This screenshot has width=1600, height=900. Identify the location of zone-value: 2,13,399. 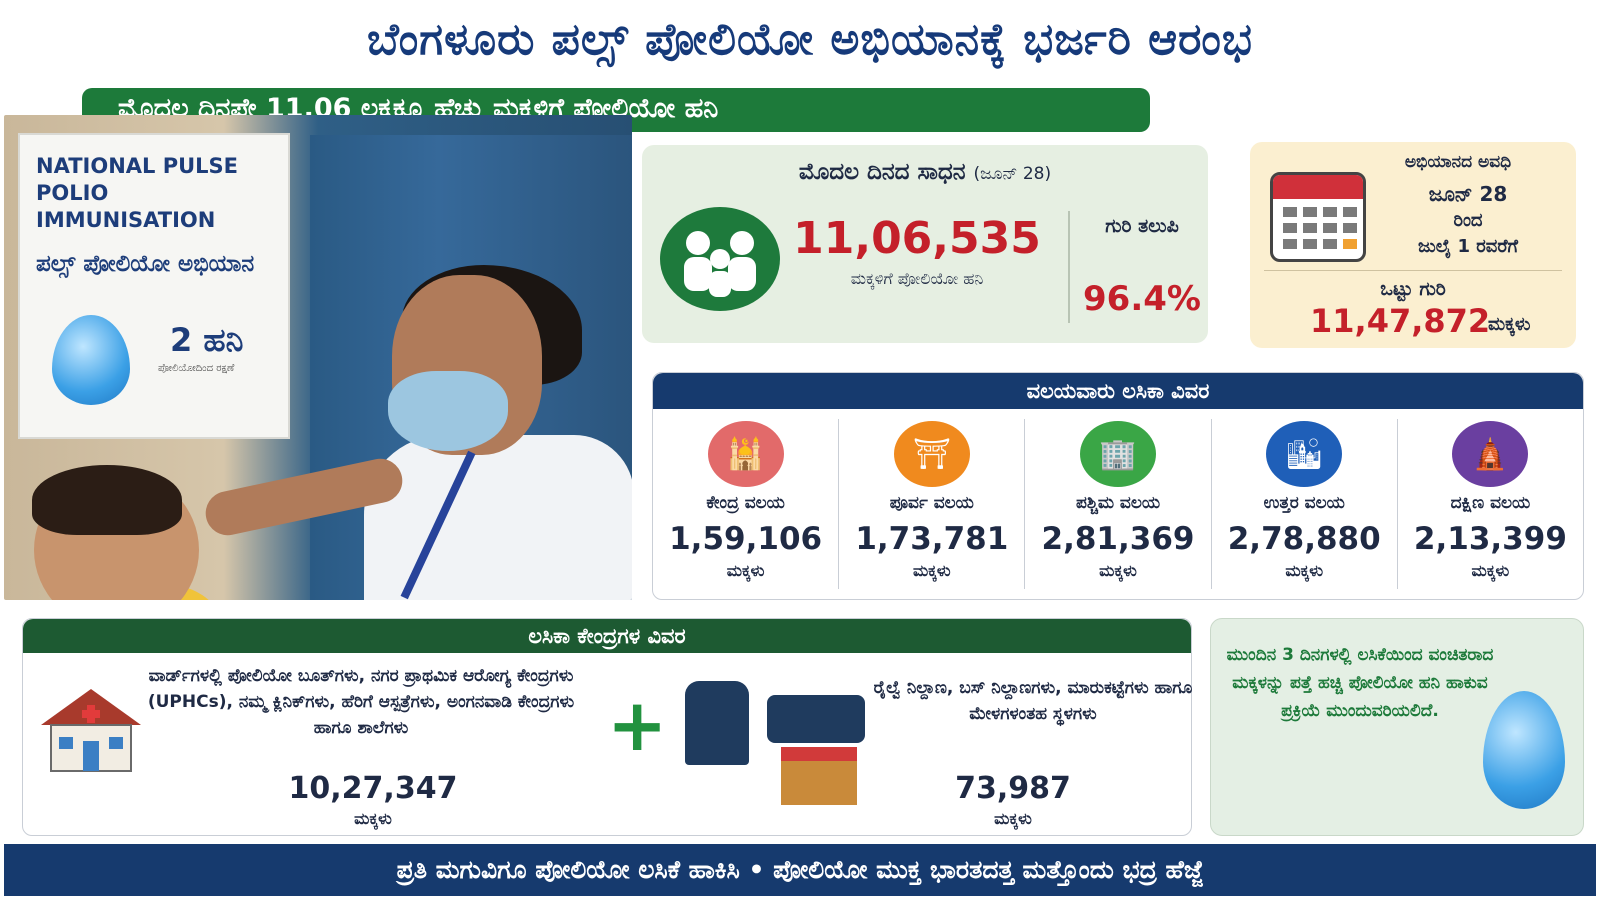
(1490, 539).